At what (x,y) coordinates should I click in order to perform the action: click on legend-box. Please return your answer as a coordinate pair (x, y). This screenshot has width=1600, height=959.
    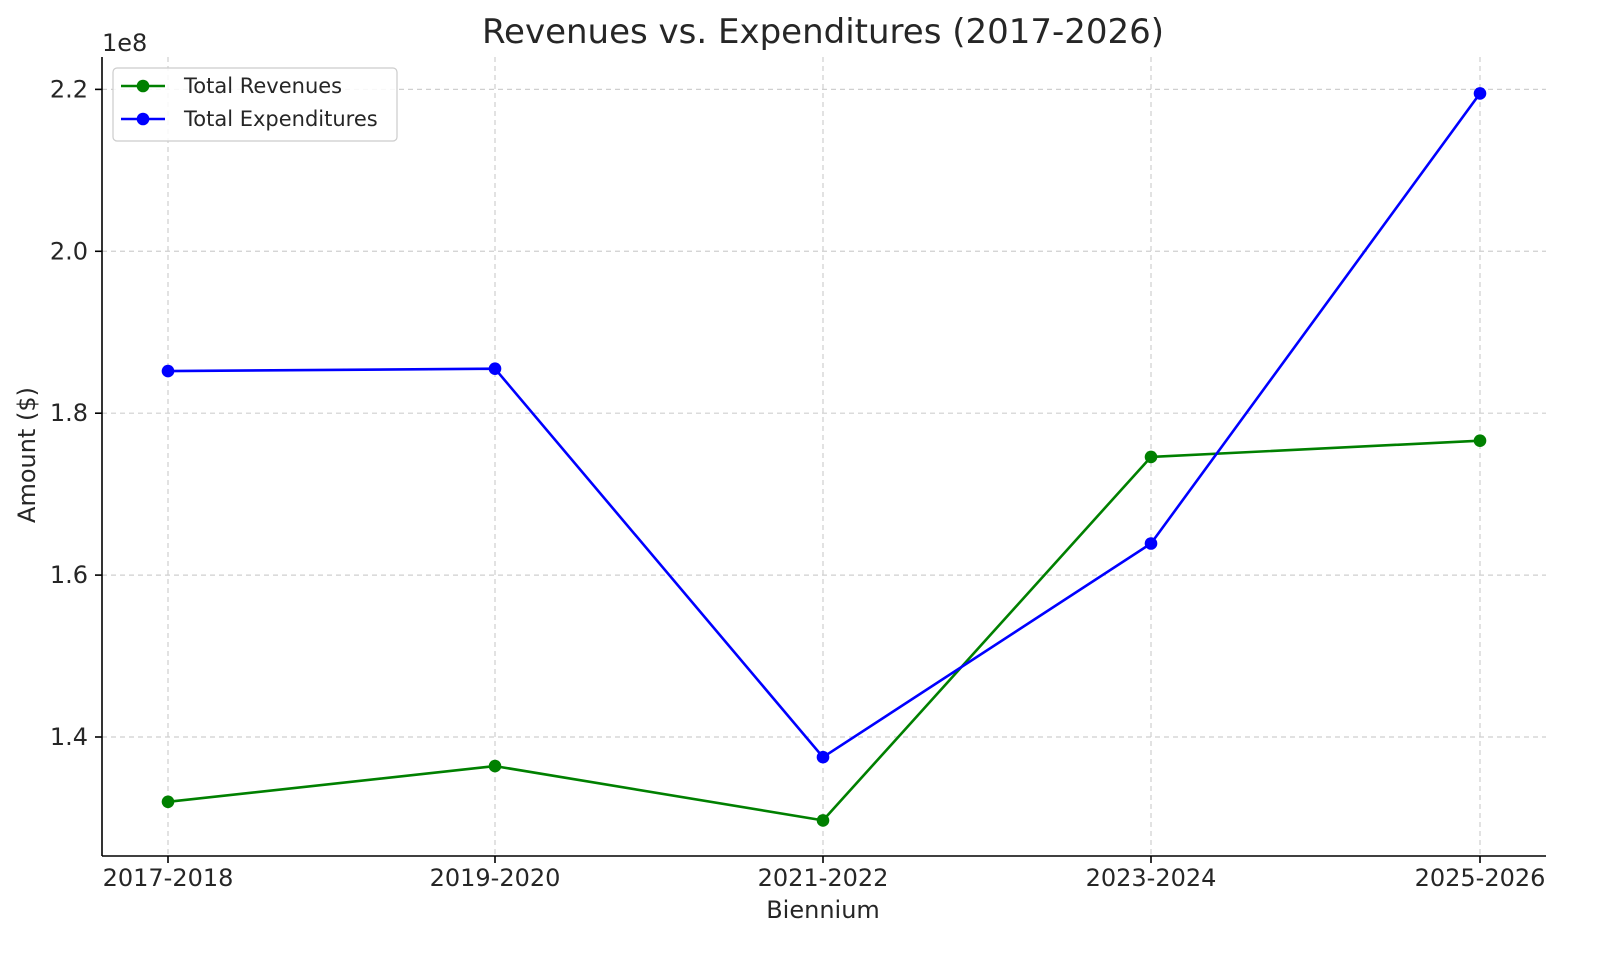
    Looking at the image, I should click on (255, 104).